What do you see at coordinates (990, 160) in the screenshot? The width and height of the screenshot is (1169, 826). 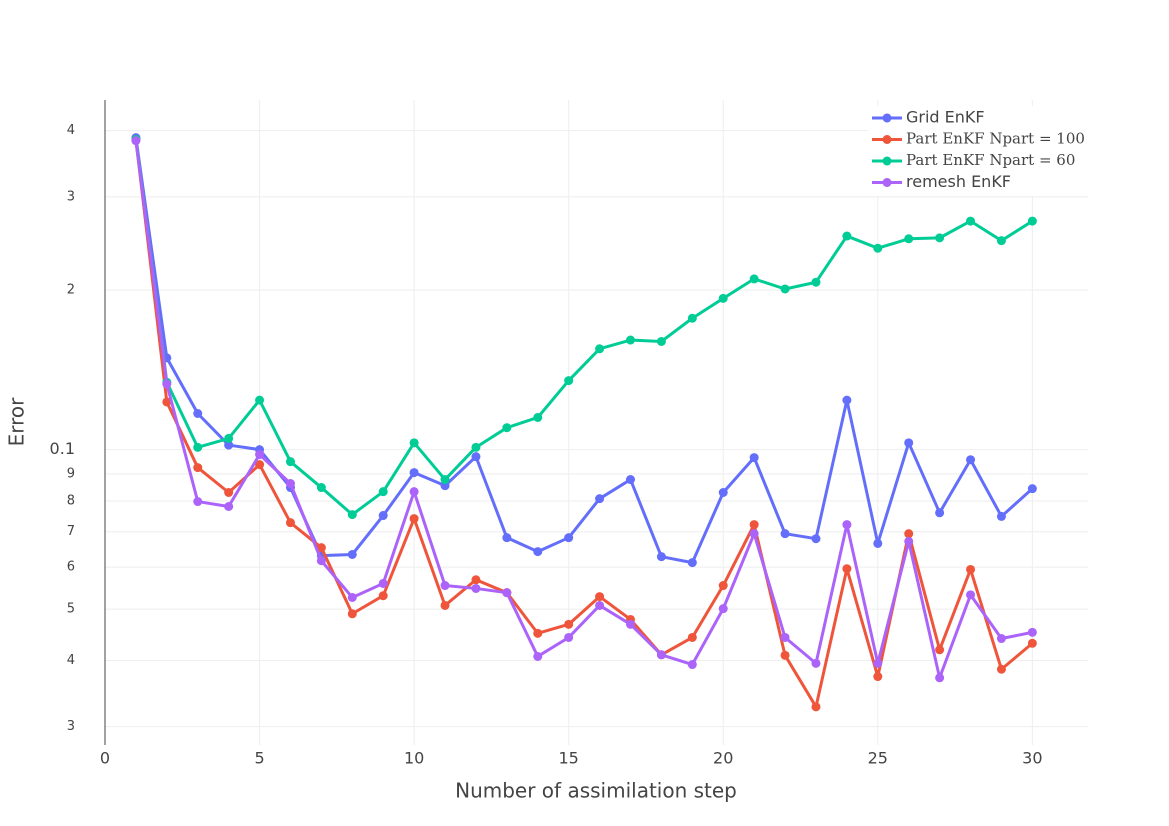 I see `legend-label: Part EnKF Npart = 60` at bounding box center [990, 160].